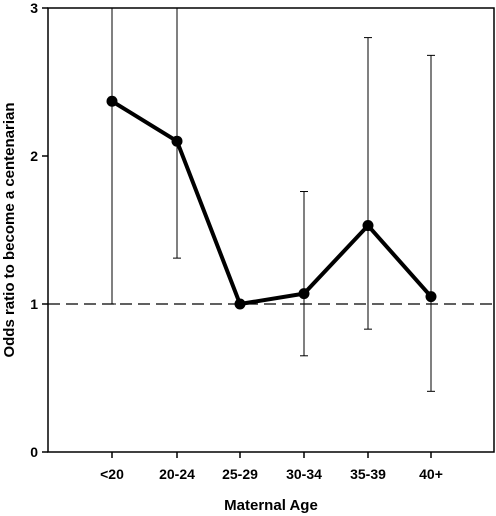 The height and width of the screenshot is (516, 496). What do you see at coordinates (34, 156) in the screenshot?
I see `y-tick-label: 2` at bounding box center [34, 156].